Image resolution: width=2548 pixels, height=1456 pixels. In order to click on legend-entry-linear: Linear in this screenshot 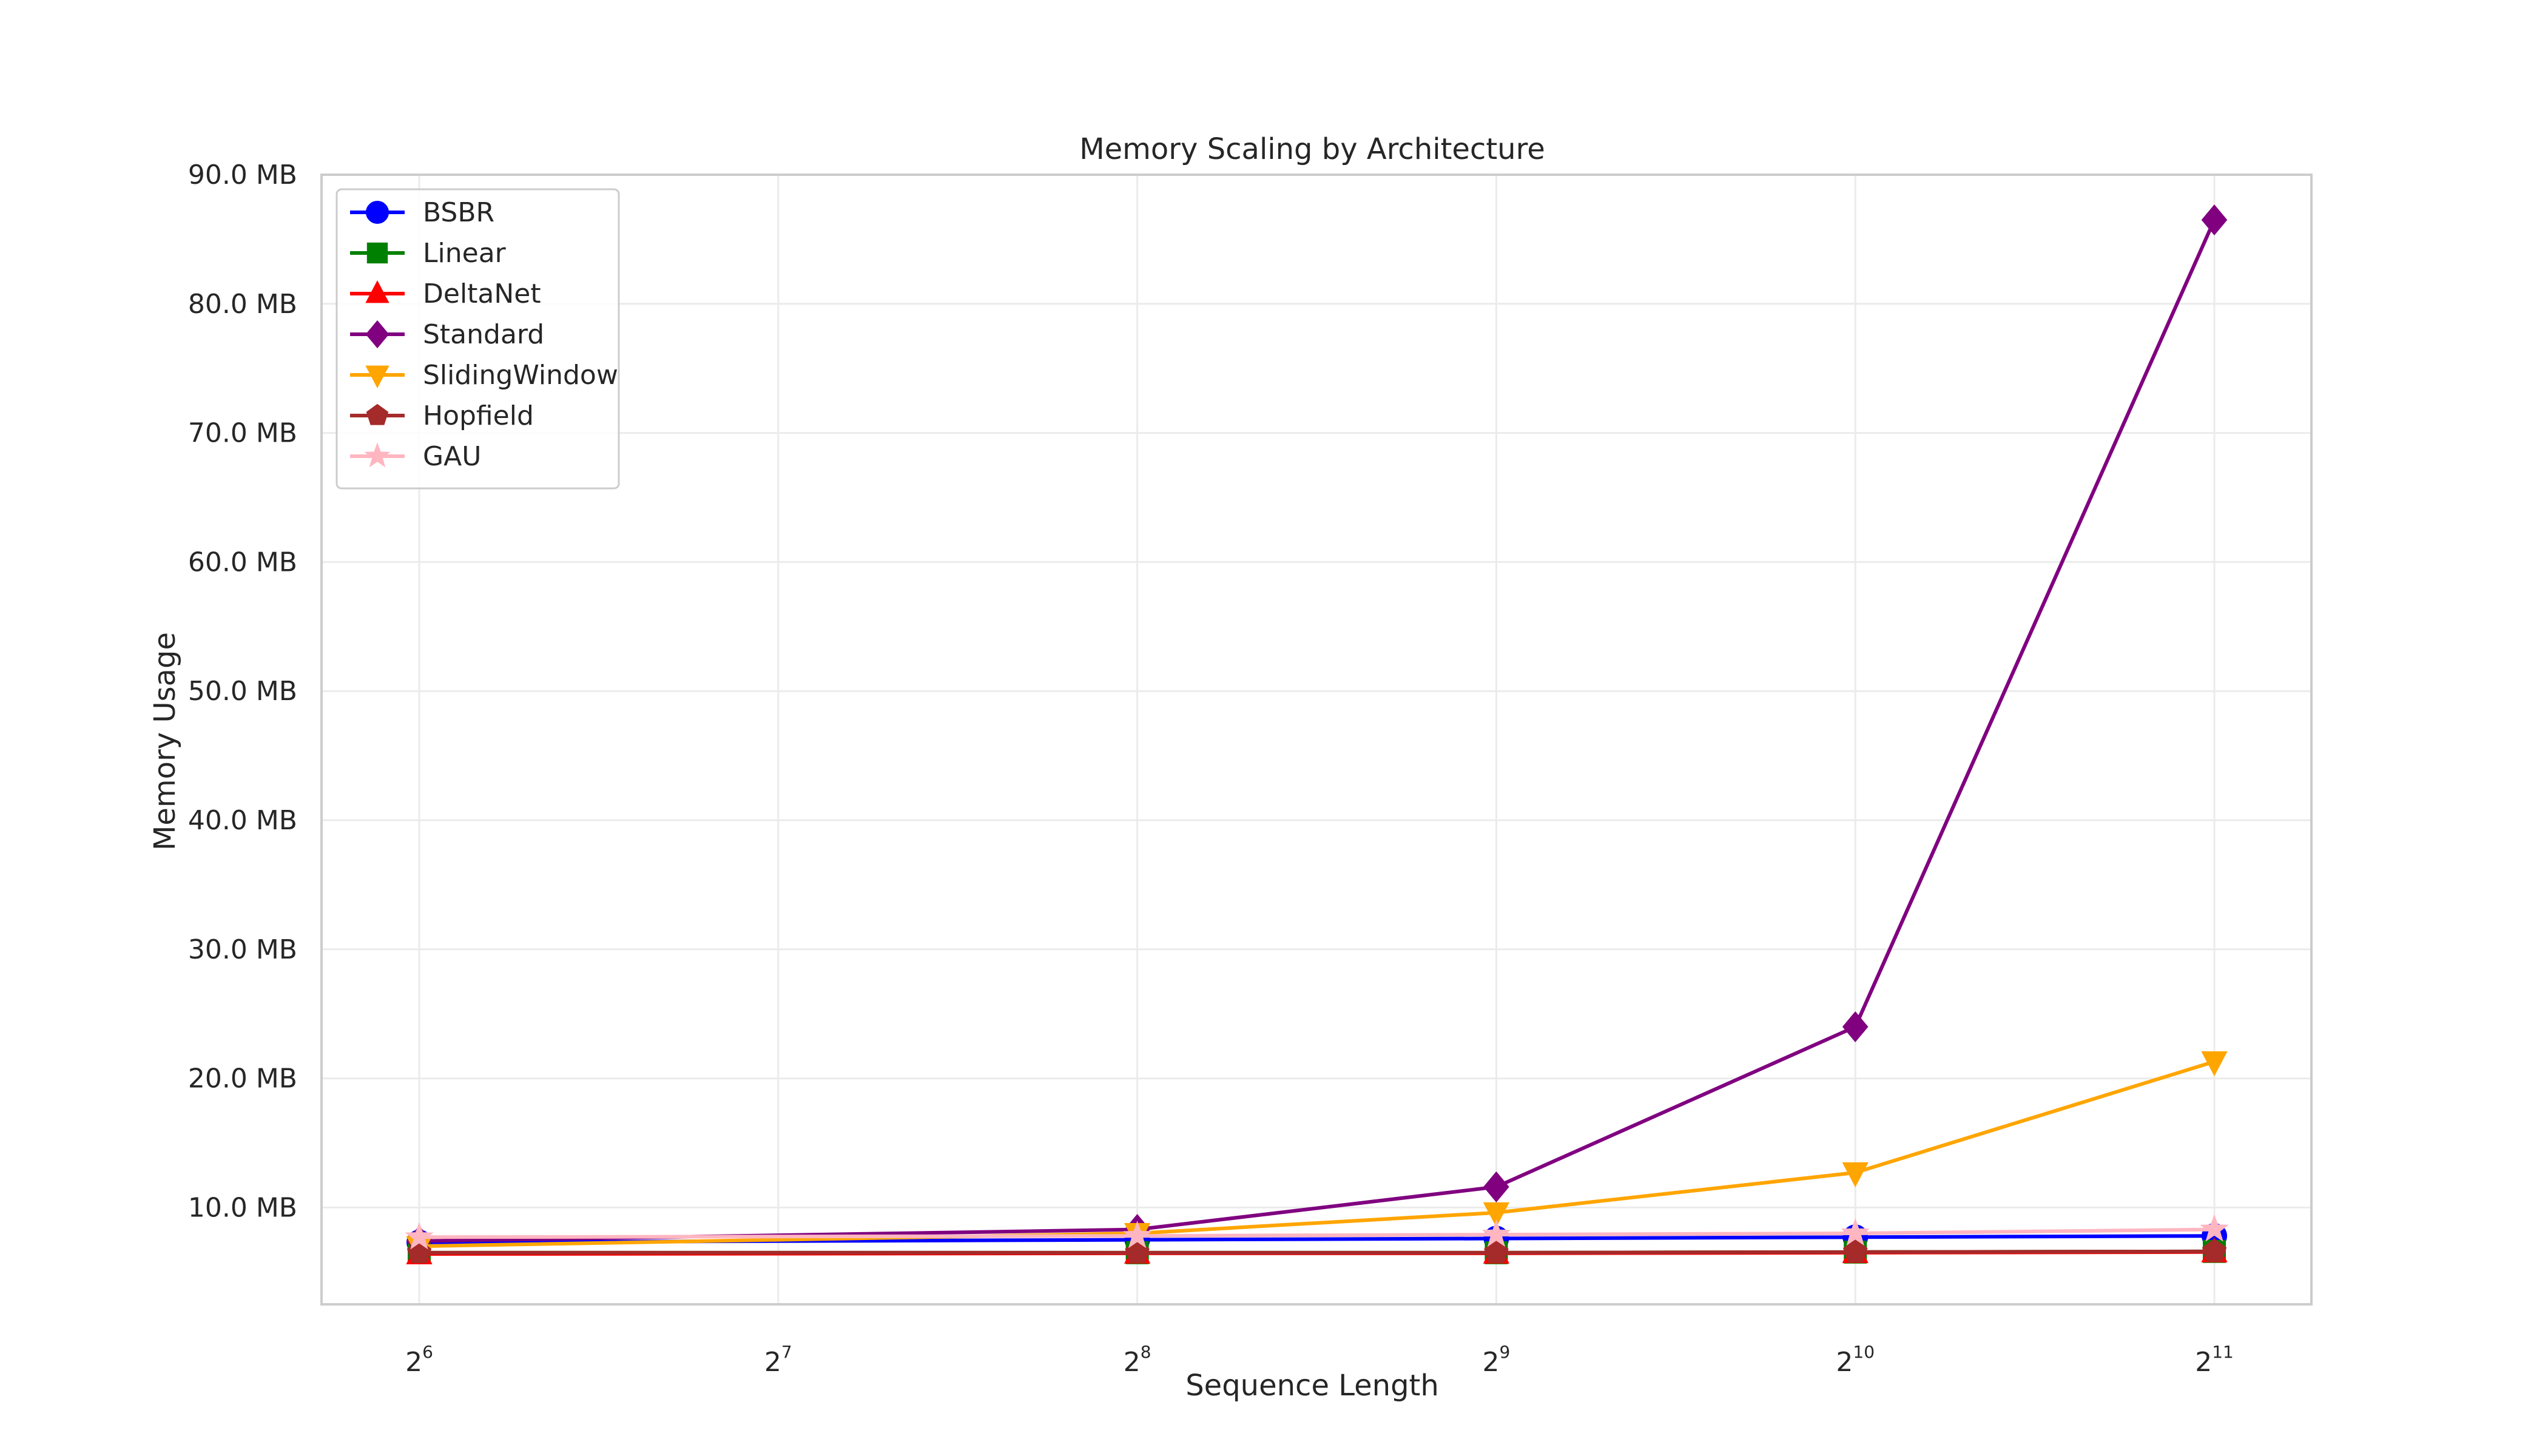, I will do `click(428, 253)`.